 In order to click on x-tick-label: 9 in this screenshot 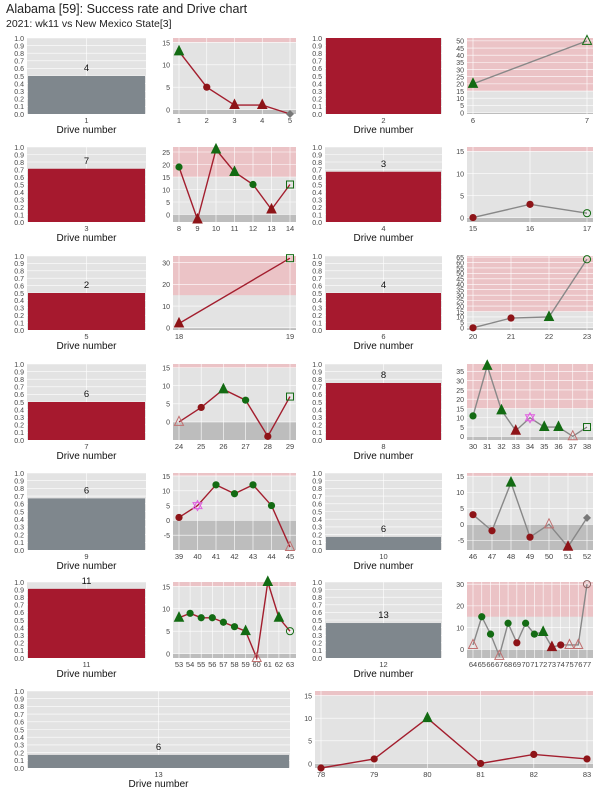, I will do `click(197, 228)`.